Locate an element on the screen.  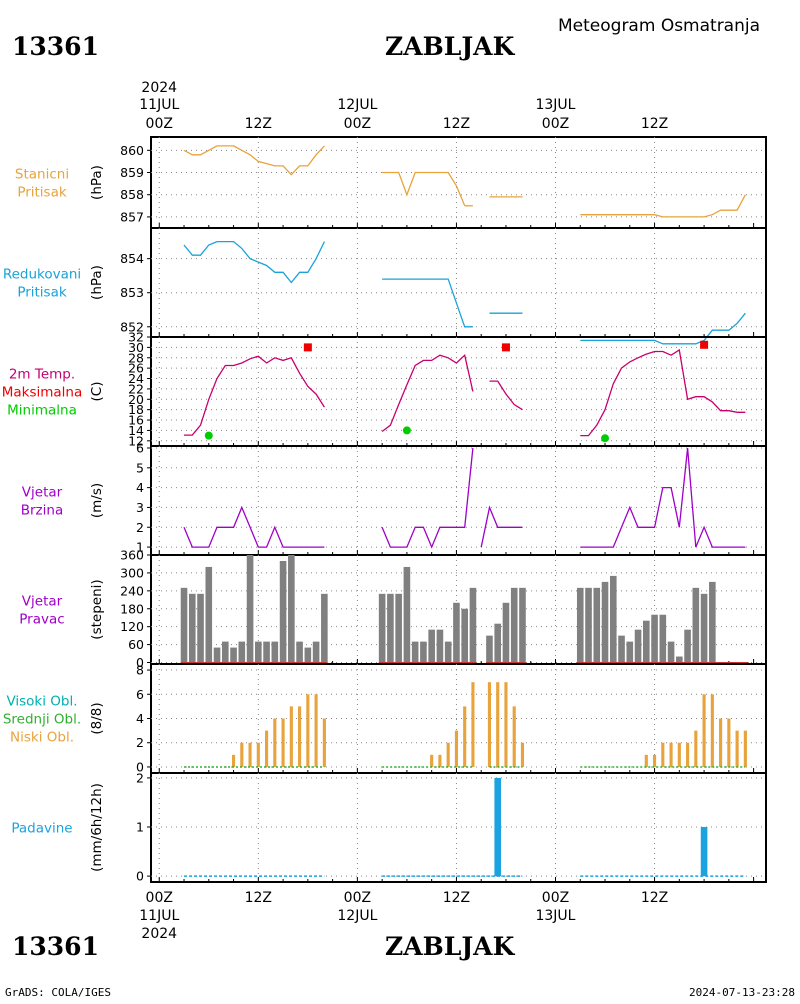
footer-credit: GrADS: COLA/IGES is located at coordinates (58, 992).